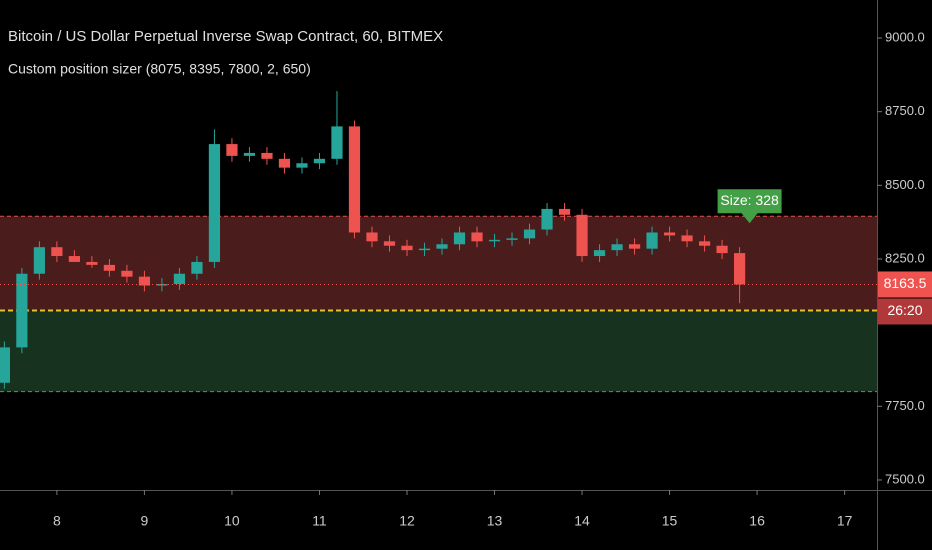 This screenshot has width=932, height=550. What do you see at coordinates (905, 110) in the screenshot?
I see `y-tick-label: 8750.0` at bounding box center [905, 110].